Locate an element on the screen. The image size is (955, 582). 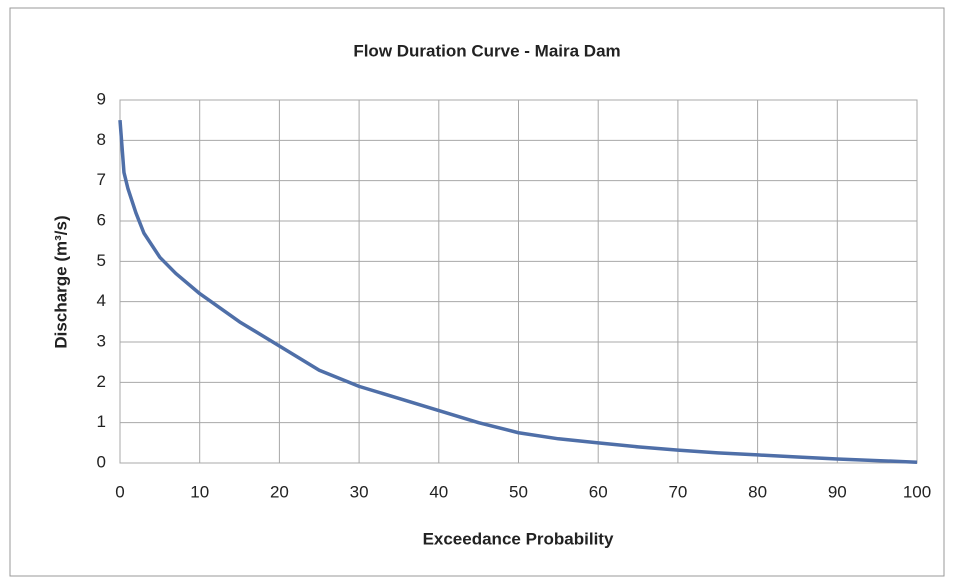
x-tick-label: 40 is located at coordinates (438, 491).